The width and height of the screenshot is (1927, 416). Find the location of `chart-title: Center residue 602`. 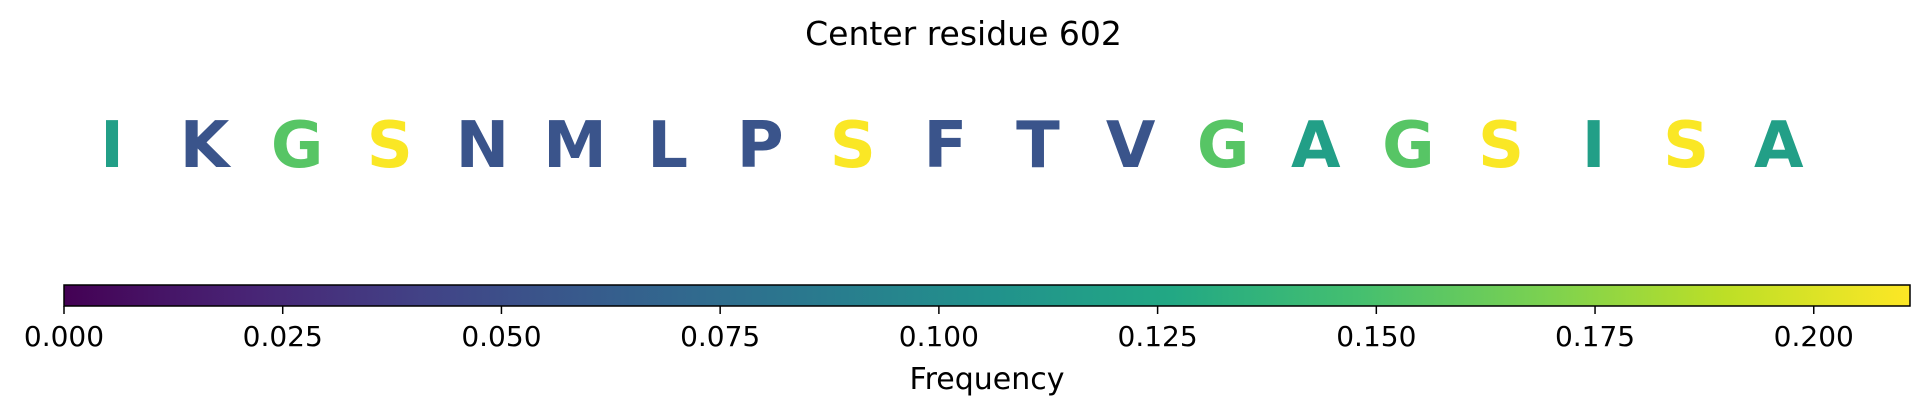

chart-title: Center residue 602 is located at coordinates (963, 33).